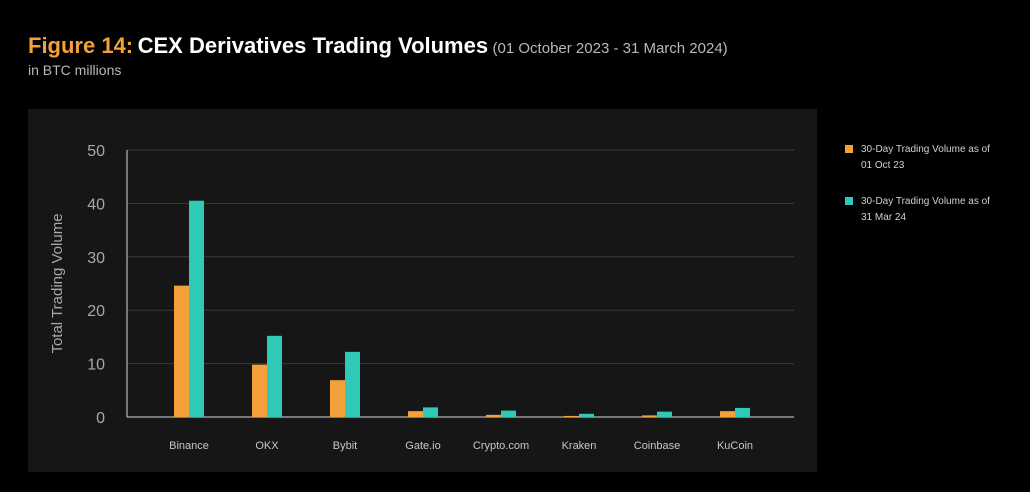 The height and width of the screenshot is (492, 1030). Describe the element at coordinates (849, 149) in the screenshot. I see `legend-swatch-oct` at that location.